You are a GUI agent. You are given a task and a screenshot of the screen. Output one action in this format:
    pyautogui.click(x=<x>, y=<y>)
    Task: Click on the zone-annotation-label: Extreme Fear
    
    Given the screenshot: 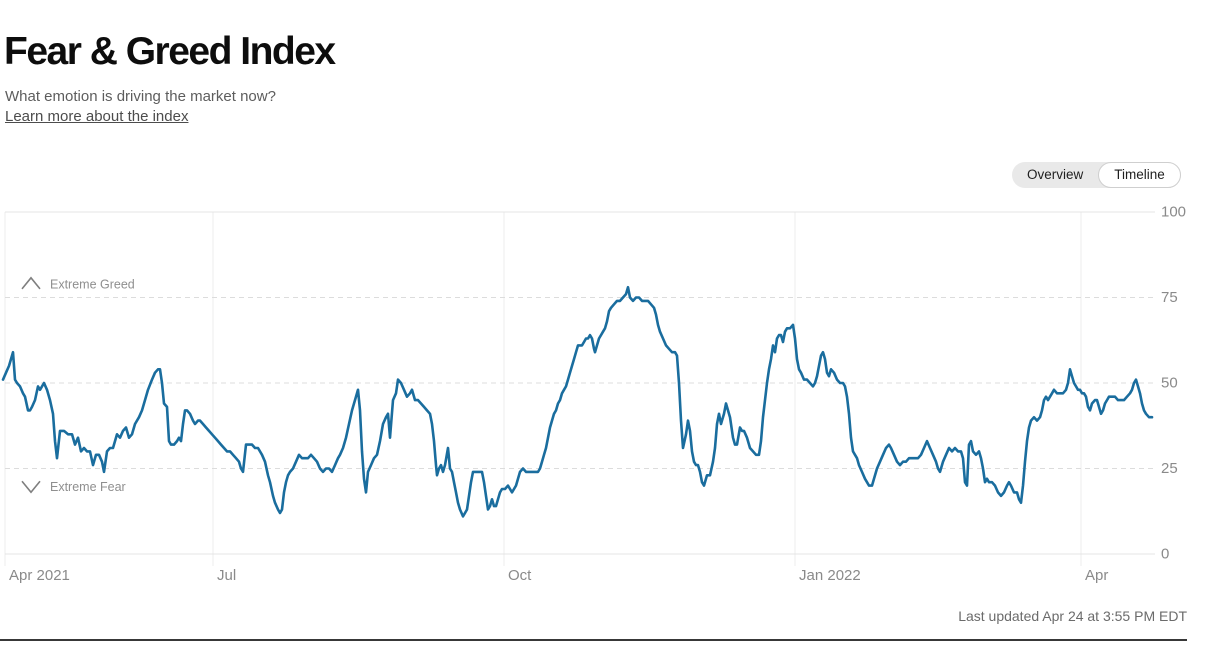 What is the action you would take?
    pyautogui.click(x=88, y=487)
    